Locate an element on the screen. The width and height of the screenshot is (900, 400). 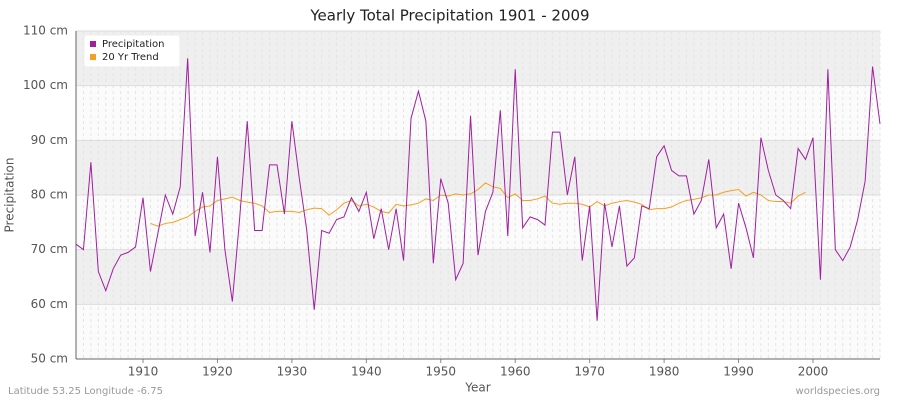
footer-left: Latitude 53.25 Longitude -6.75 is located at coordinates (85, 391).